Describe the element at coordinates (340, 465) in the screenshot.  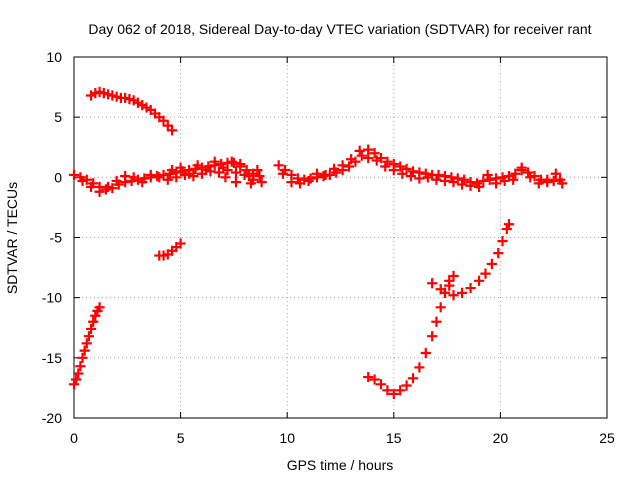
I see `x-axis-label: GPS time / hours` at that location.